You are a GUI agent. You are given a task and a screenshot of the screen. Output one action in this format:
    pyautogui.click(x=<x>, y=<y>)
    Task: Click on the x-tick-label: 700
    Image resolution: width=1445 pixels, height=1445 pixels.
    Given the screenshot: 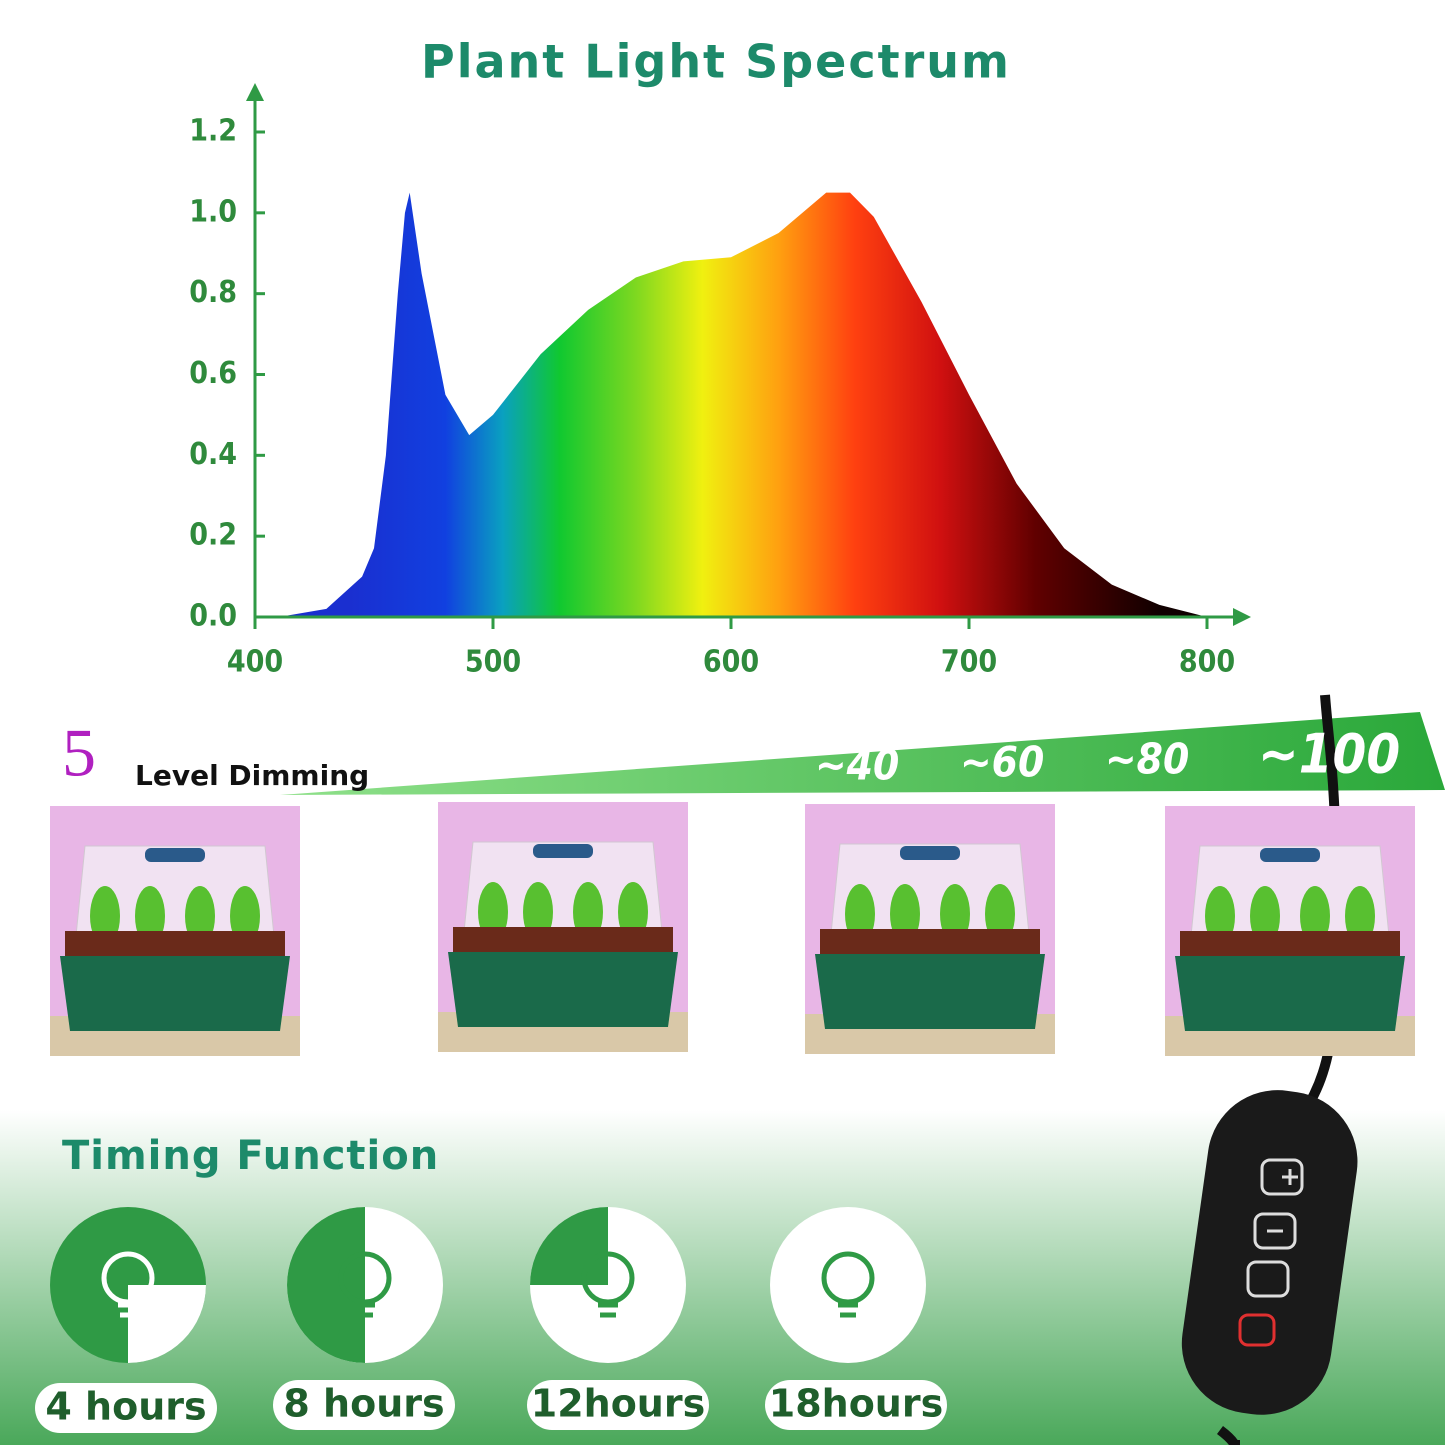 What is the action you would take?
    pyautogui.click(x=969, y=662)
    